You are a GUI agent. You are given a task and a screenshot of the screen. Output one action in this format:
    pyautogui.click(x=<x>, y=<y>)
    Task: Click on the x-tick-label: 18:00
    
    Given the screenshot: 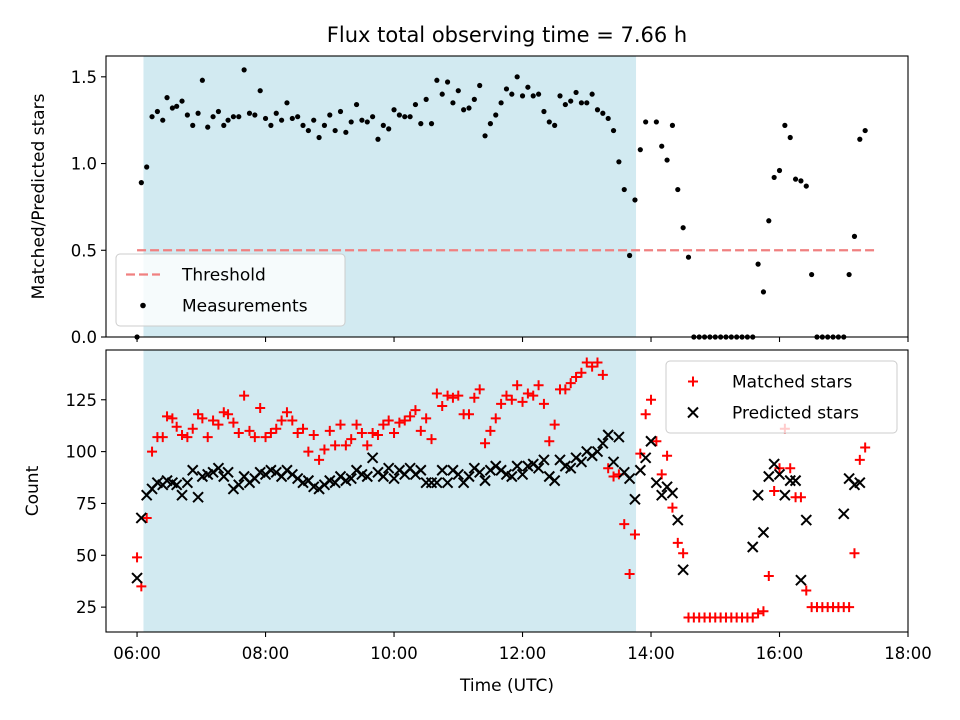 What is the action you would take?
    pyautogui.click(x=908, y=653)
    